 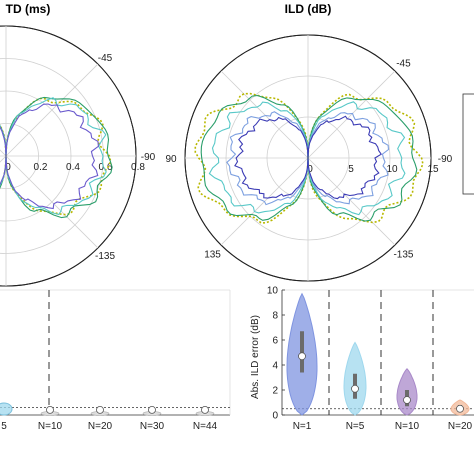 What do you see at coordinates (138, 167) in the screenshot?
I see `radial-tick-label: 0.8` at bounding box center [138, 167].